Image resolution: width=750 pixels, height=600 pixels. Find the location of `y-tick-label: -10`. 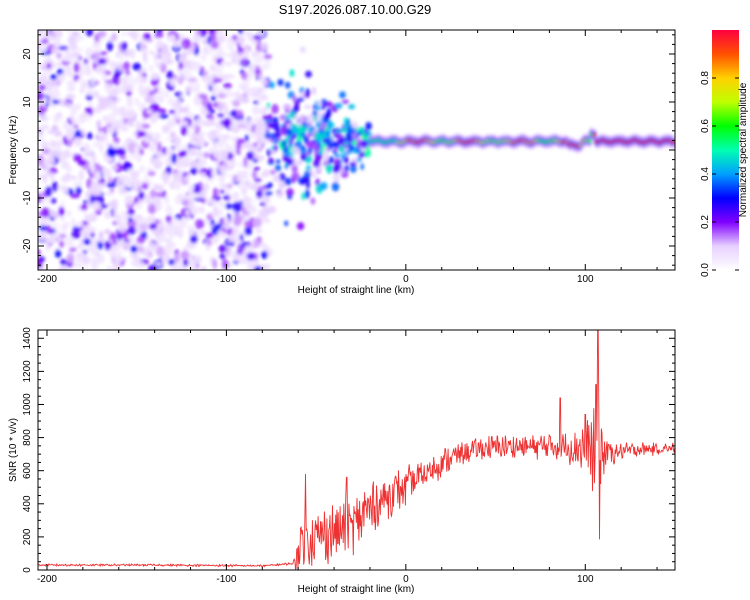

y-tick-label: -10 is located at coordinates (27, 197).